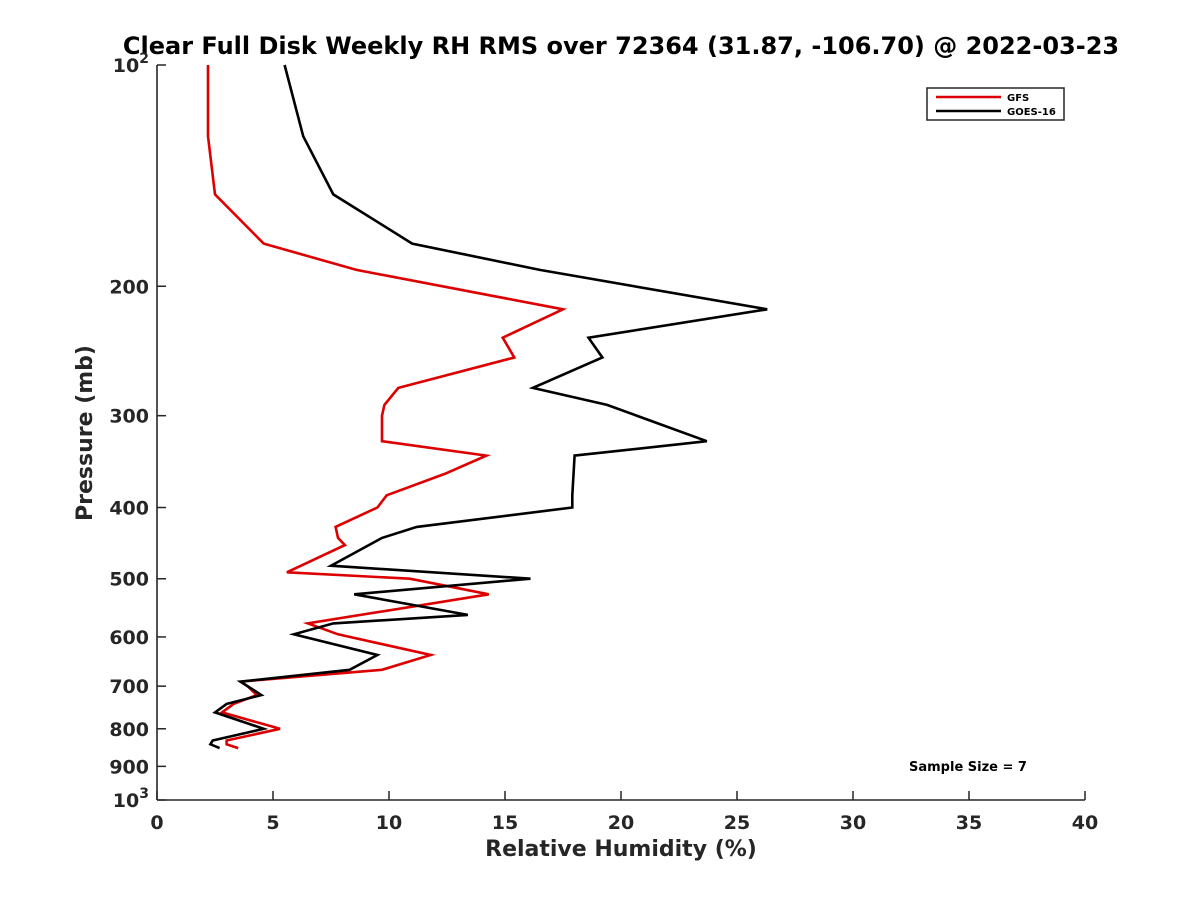 This screenshot has width=1200, height=900. What do you see at coordinates (621, 849) in the screenshot?
I see `x-axis-label: Relative Humidity (%)` at bounding box center [621, 849].